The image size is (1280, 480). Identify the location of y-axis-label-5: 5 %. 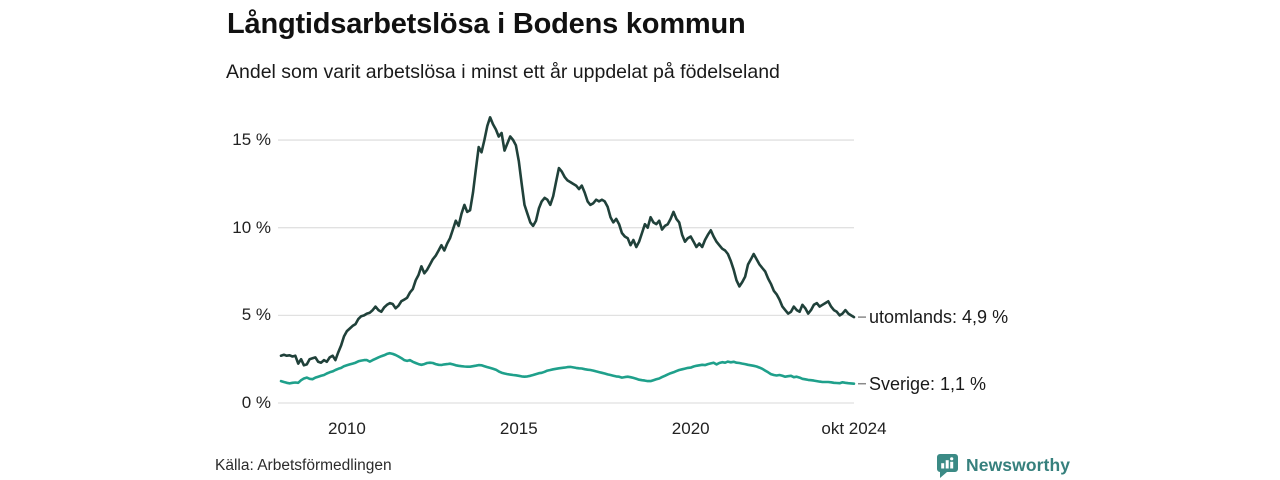
(256, 315).